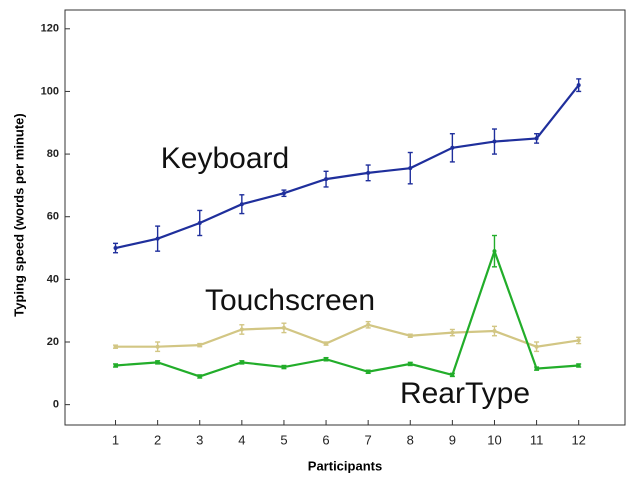  What do you see at coordinates (368, 439) in the screenshot?
I see `x-tick-label: 7` at bounding box center [368, 439].